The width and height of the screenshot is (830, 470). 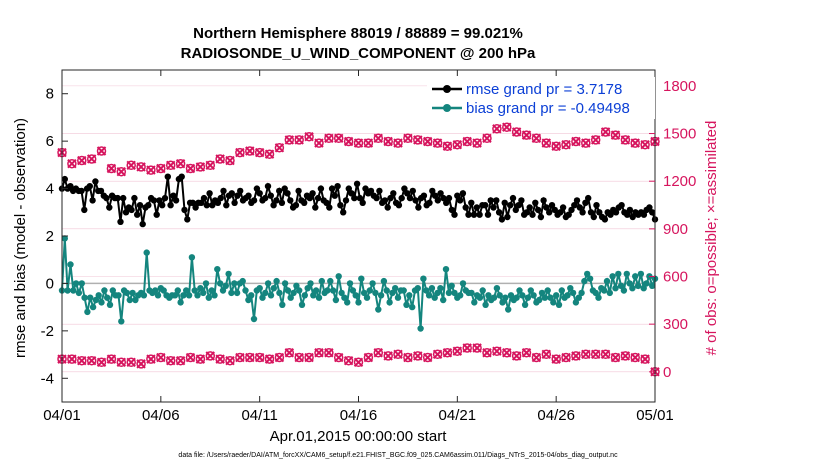 I want to click on y-tick-label: 6, so click(x=50, y=141).